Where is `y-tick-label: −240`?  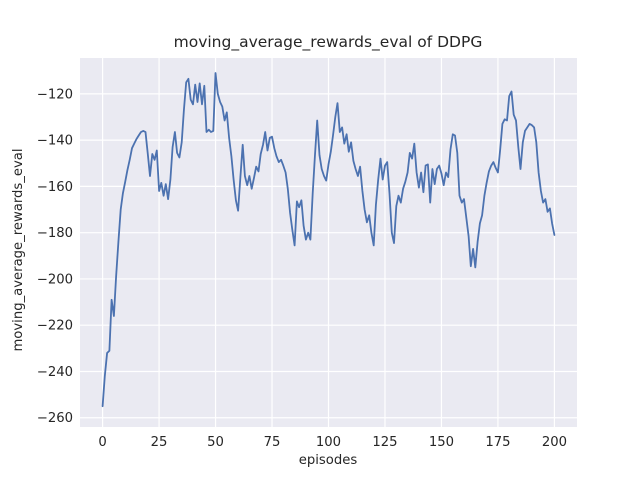 y-tick-label: −240 is located at coordinates (55, 372).